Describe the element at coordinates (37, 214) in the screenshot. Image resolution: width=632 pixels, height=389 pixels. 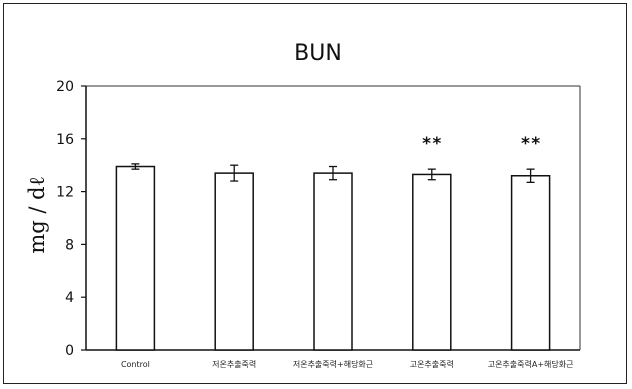
I see `y-axis-label: mg / dℓ` at that location.